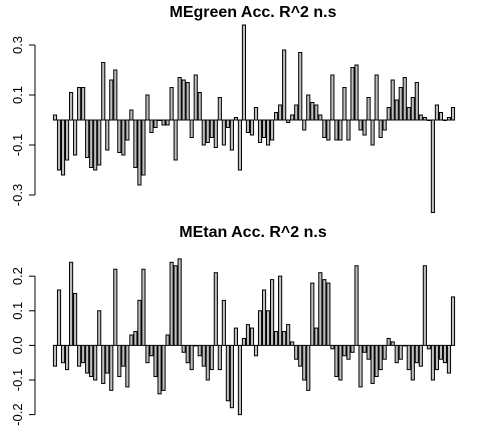  Describe the element at coordinates (252, 12) in the screenshot. I see `chart-title: MEgreen Acc. R^2 n.s` at that location.